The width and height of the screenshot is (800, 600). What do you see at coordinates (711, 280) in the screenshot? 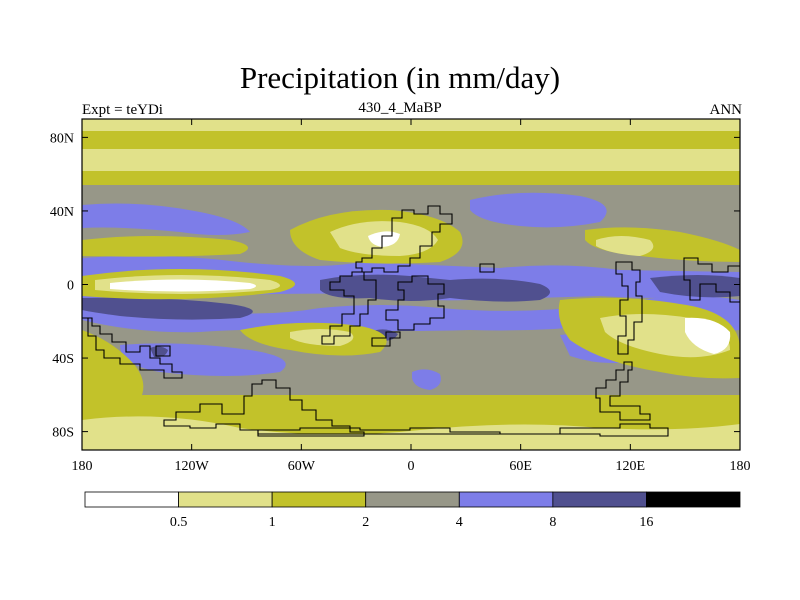
I see `outline-continent-far-east` at bounding box center [711, 280].